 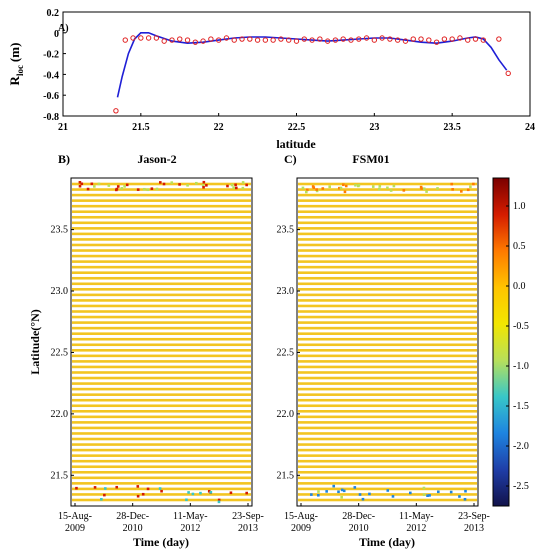 I want to click on y-tick-label: 21.5, so click(x=286, y=475).